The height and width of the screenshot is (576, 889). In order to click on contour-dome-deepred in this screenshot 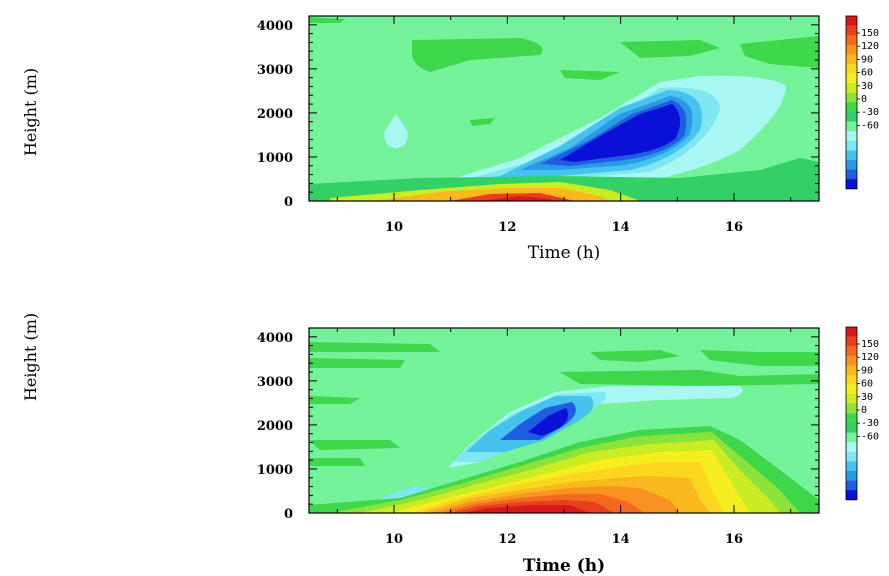, I will do `click(526, 509)`.